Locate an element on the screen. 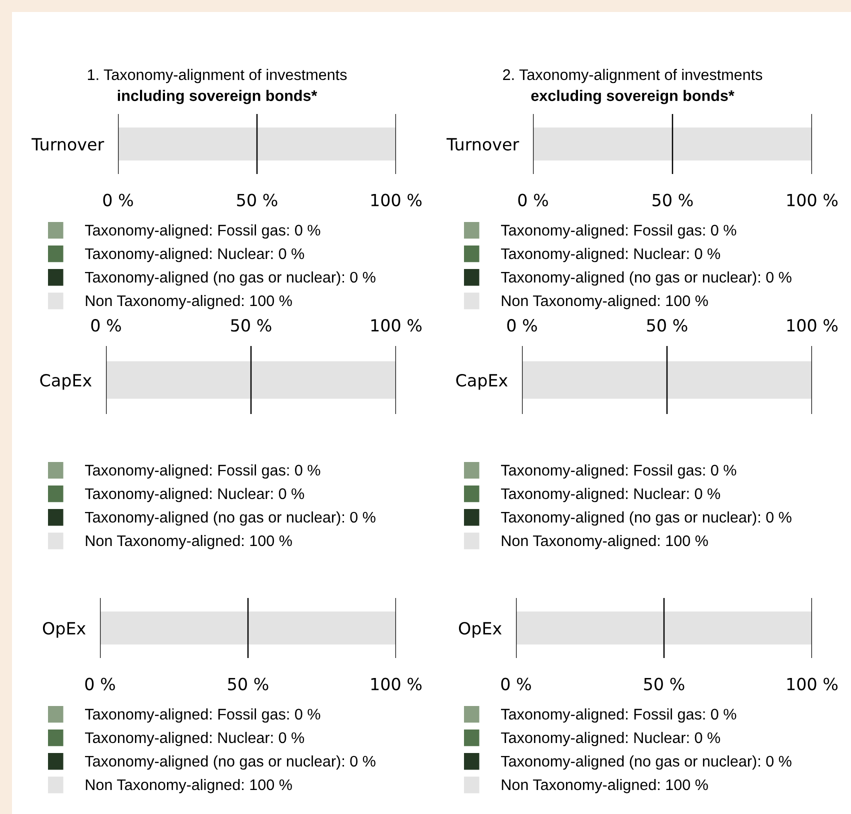  chart-subtitle: excluding sovereign bonds* is located at coordinates (632, 97).